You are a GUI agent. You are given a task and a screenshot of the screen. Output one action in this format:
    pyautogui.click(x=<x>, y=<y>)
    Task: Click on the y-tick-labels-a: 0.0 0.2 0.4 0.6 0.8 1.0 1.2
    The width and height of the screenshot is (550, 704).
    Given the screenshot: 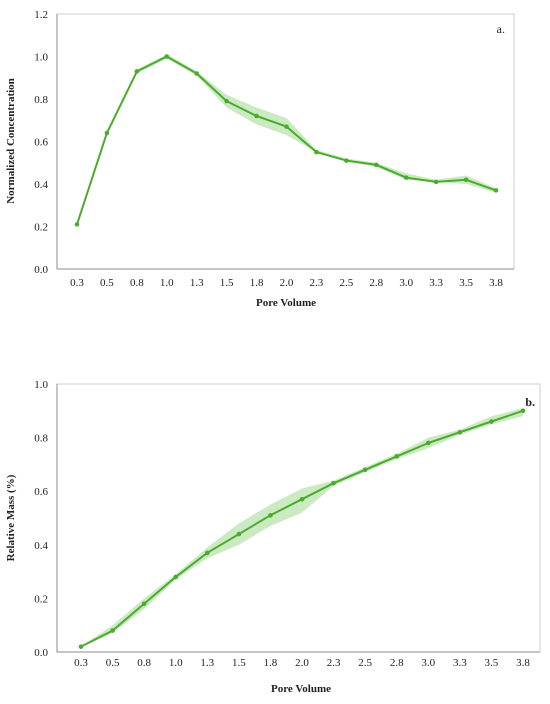 What is the action you would take?
    pyautogui.click(x=41, y=142)
    